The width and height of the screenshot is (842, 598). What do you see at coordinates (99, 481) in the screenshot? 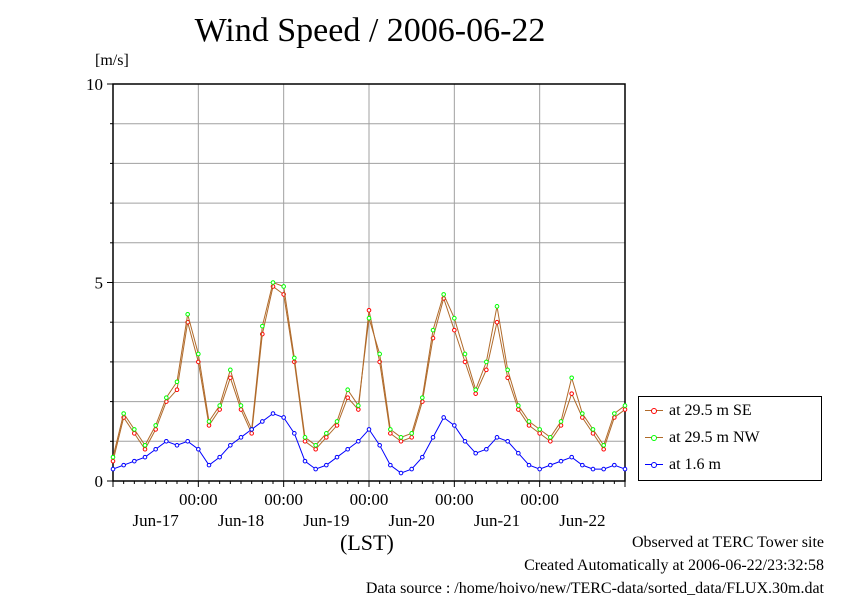
I see `y-tick-label: 0` at bounding box center [99, 481].